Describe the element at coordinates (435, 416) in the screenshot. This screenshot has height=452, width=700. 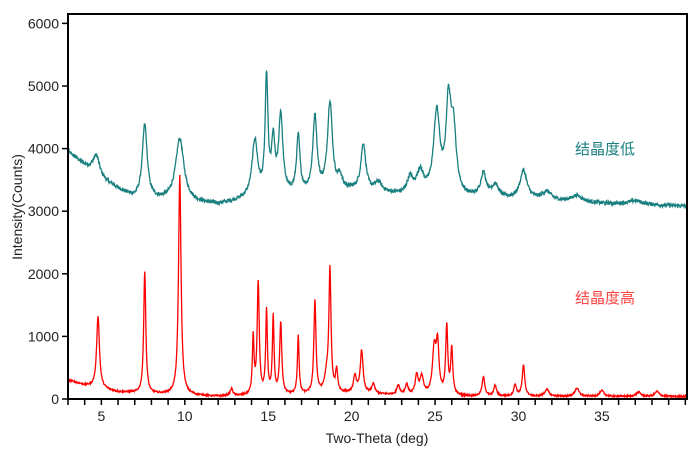
I see `x-tick-label: 25` at that location.